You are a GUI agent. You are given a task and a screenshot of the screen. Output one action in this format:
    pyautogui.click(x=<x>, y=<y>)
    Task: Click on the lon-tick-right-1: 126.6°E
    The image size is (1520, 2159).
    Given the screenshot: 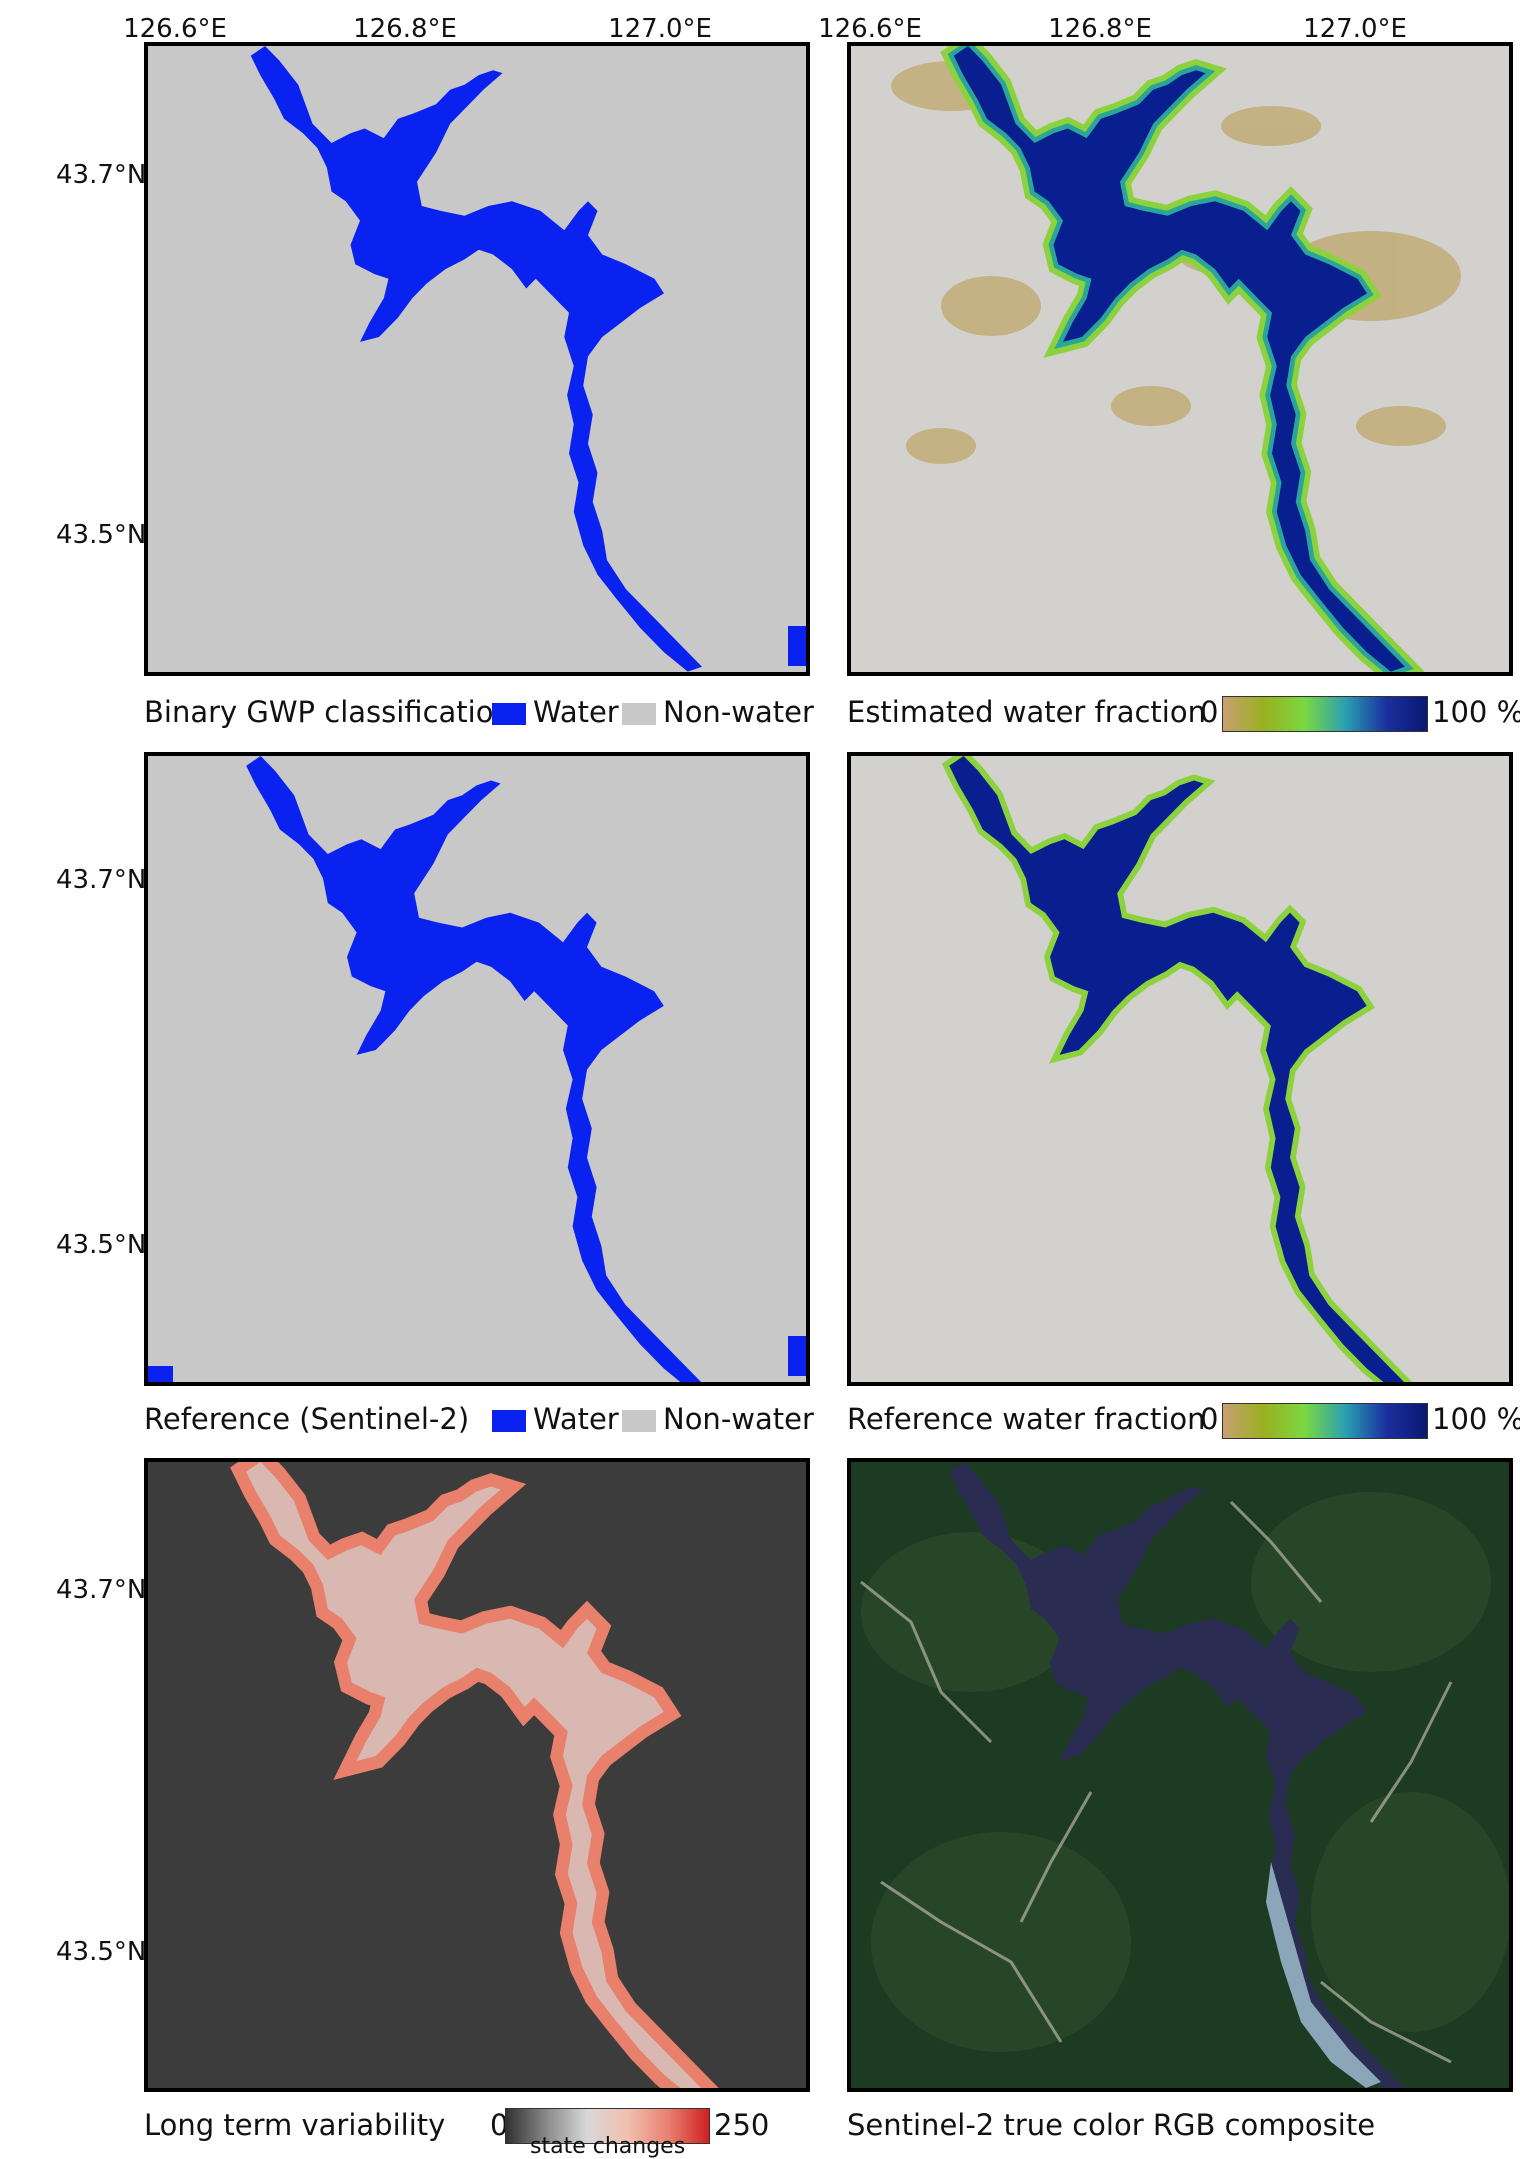 What is the action you would take?
    pyautogui.click(x=870, y=29)
    